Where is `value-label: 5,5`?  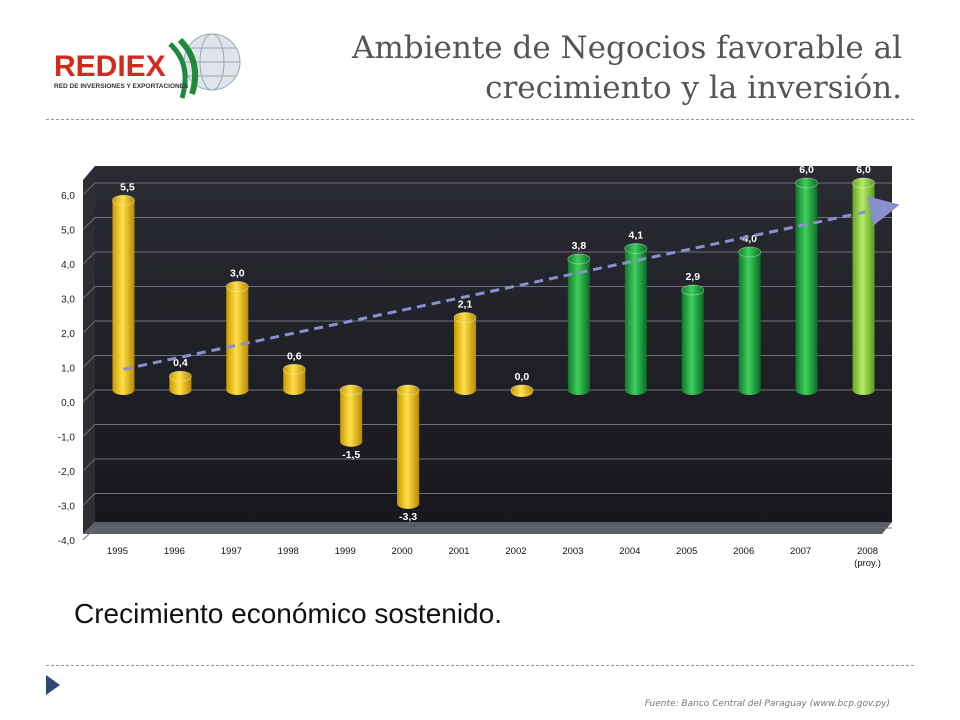 value-label: 5,5 is located at coordinates (127, 187).